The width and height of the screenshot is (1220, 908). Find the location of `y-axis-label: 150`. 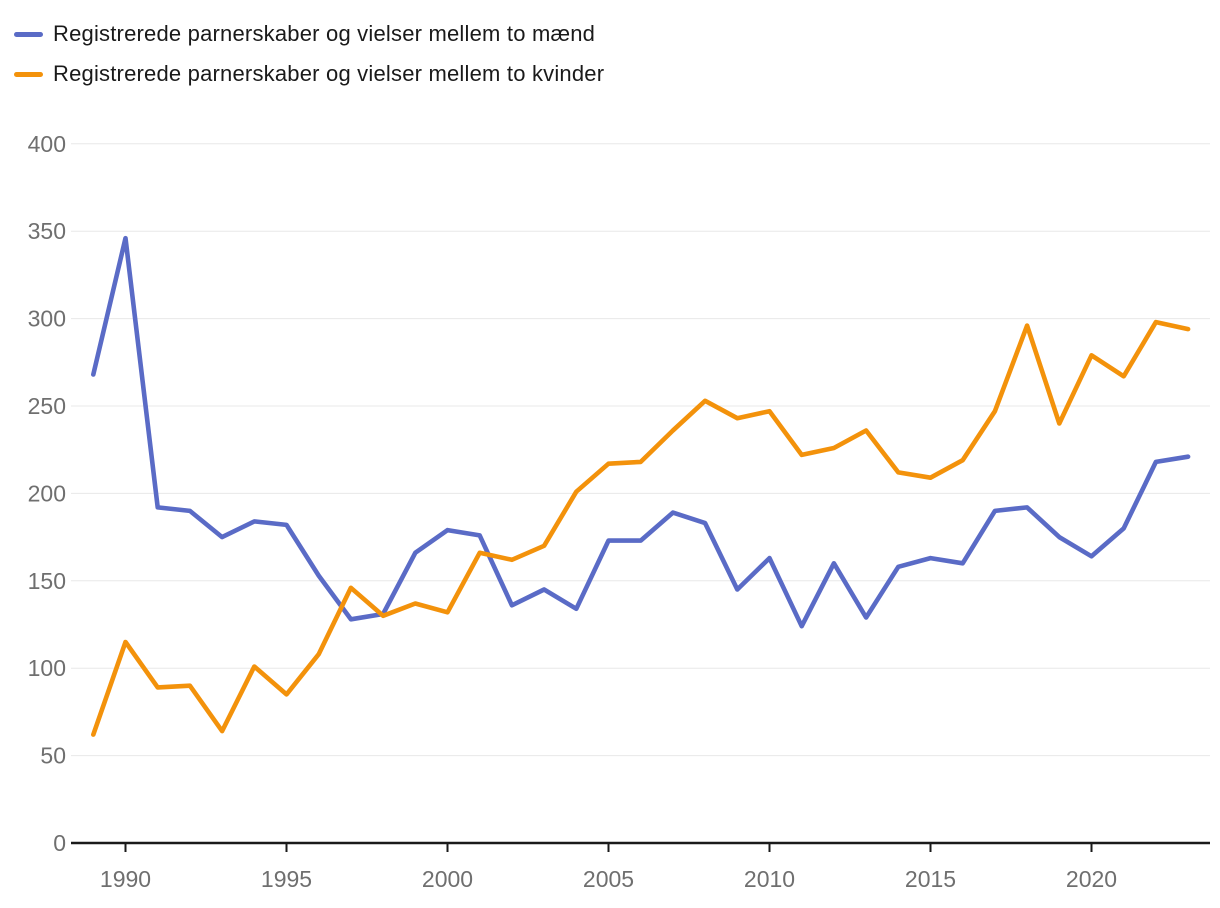

y-axis-label: 150 is located at coordinates (47, 581).